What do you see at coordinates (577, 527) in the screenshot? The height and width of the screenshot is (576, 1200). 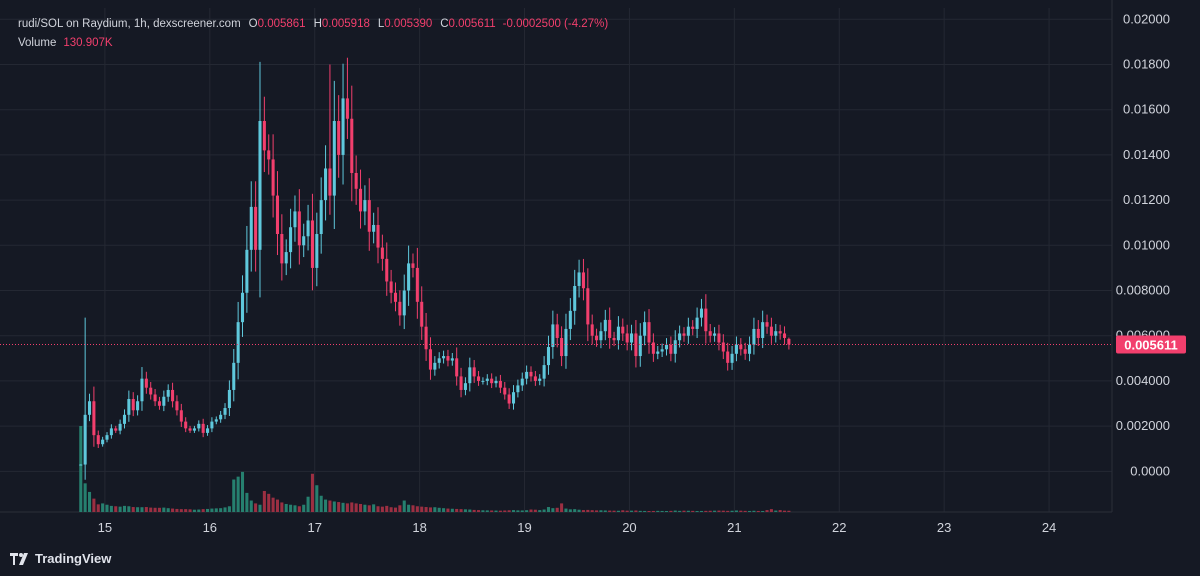 I see `x-axis-labels: 15 16 17 18 19 20 21 22 23 24` at bounding box center [577, 527].